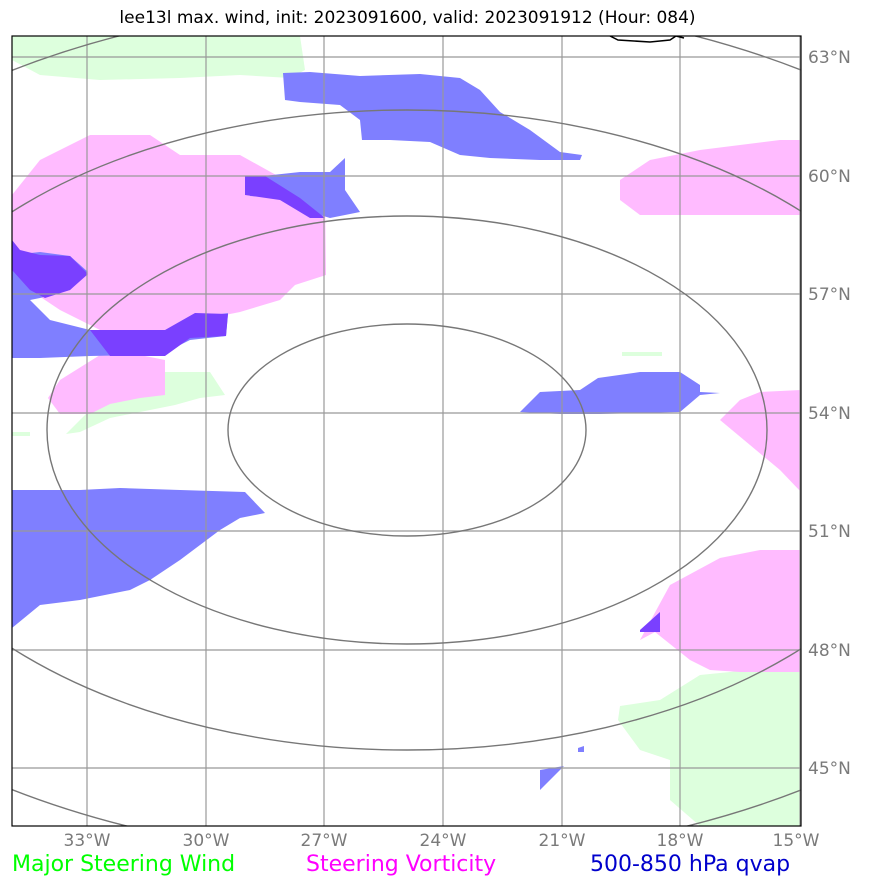 The width and height of the screenshot is (869, 891). What do you see at coordinates (710, 177) in the screenshot?
I see `vorticity-area-northeast` at bounding box center [710, 177].